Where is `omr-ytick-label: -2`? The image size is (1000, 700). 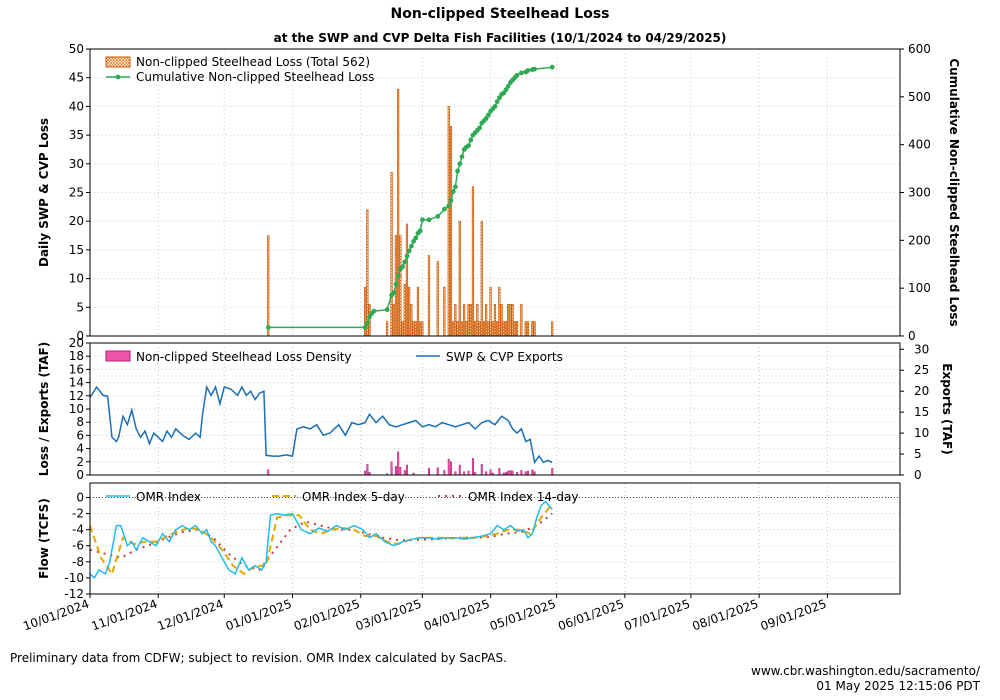
omr-ytick-label: -2 is located at coordinates (78, 514).